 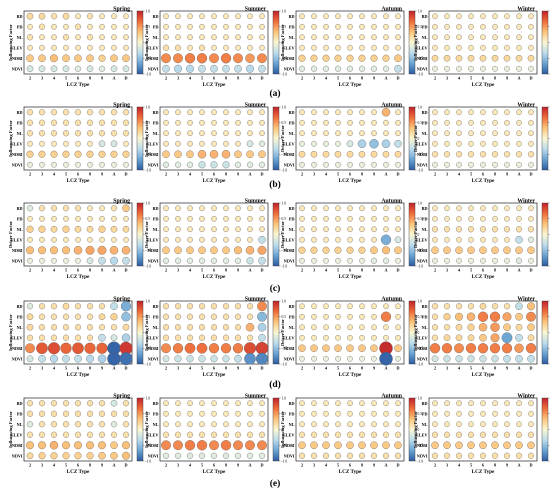 I want to click on colorbar-tick-label: -0.5, so click(x=421, y=155).